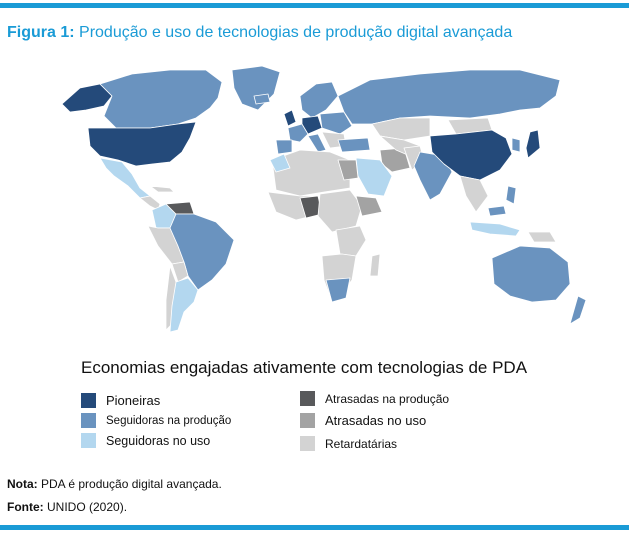 Image resolution: width=629 pixels, height=537 pixels. Describe the element at coordinates (338, 290) in the screenshot. I see `region-south-africa` at that location.